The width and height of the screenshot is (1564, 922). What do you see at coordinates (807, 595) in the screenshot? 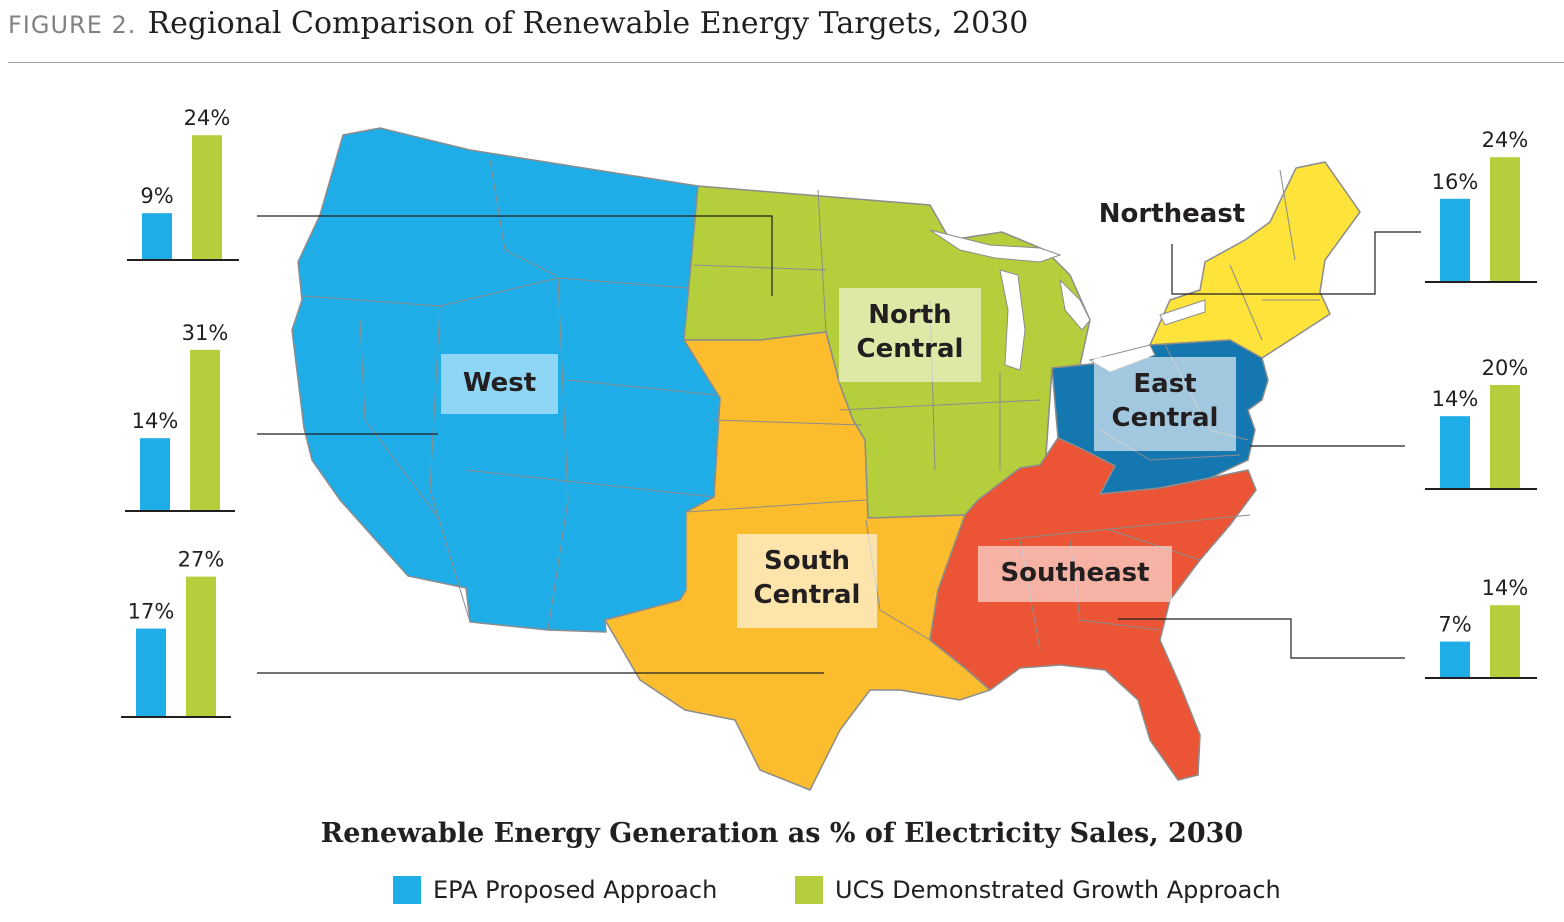
I see `region-name-south-central-line2: Central` at bounding box center [807, 595].